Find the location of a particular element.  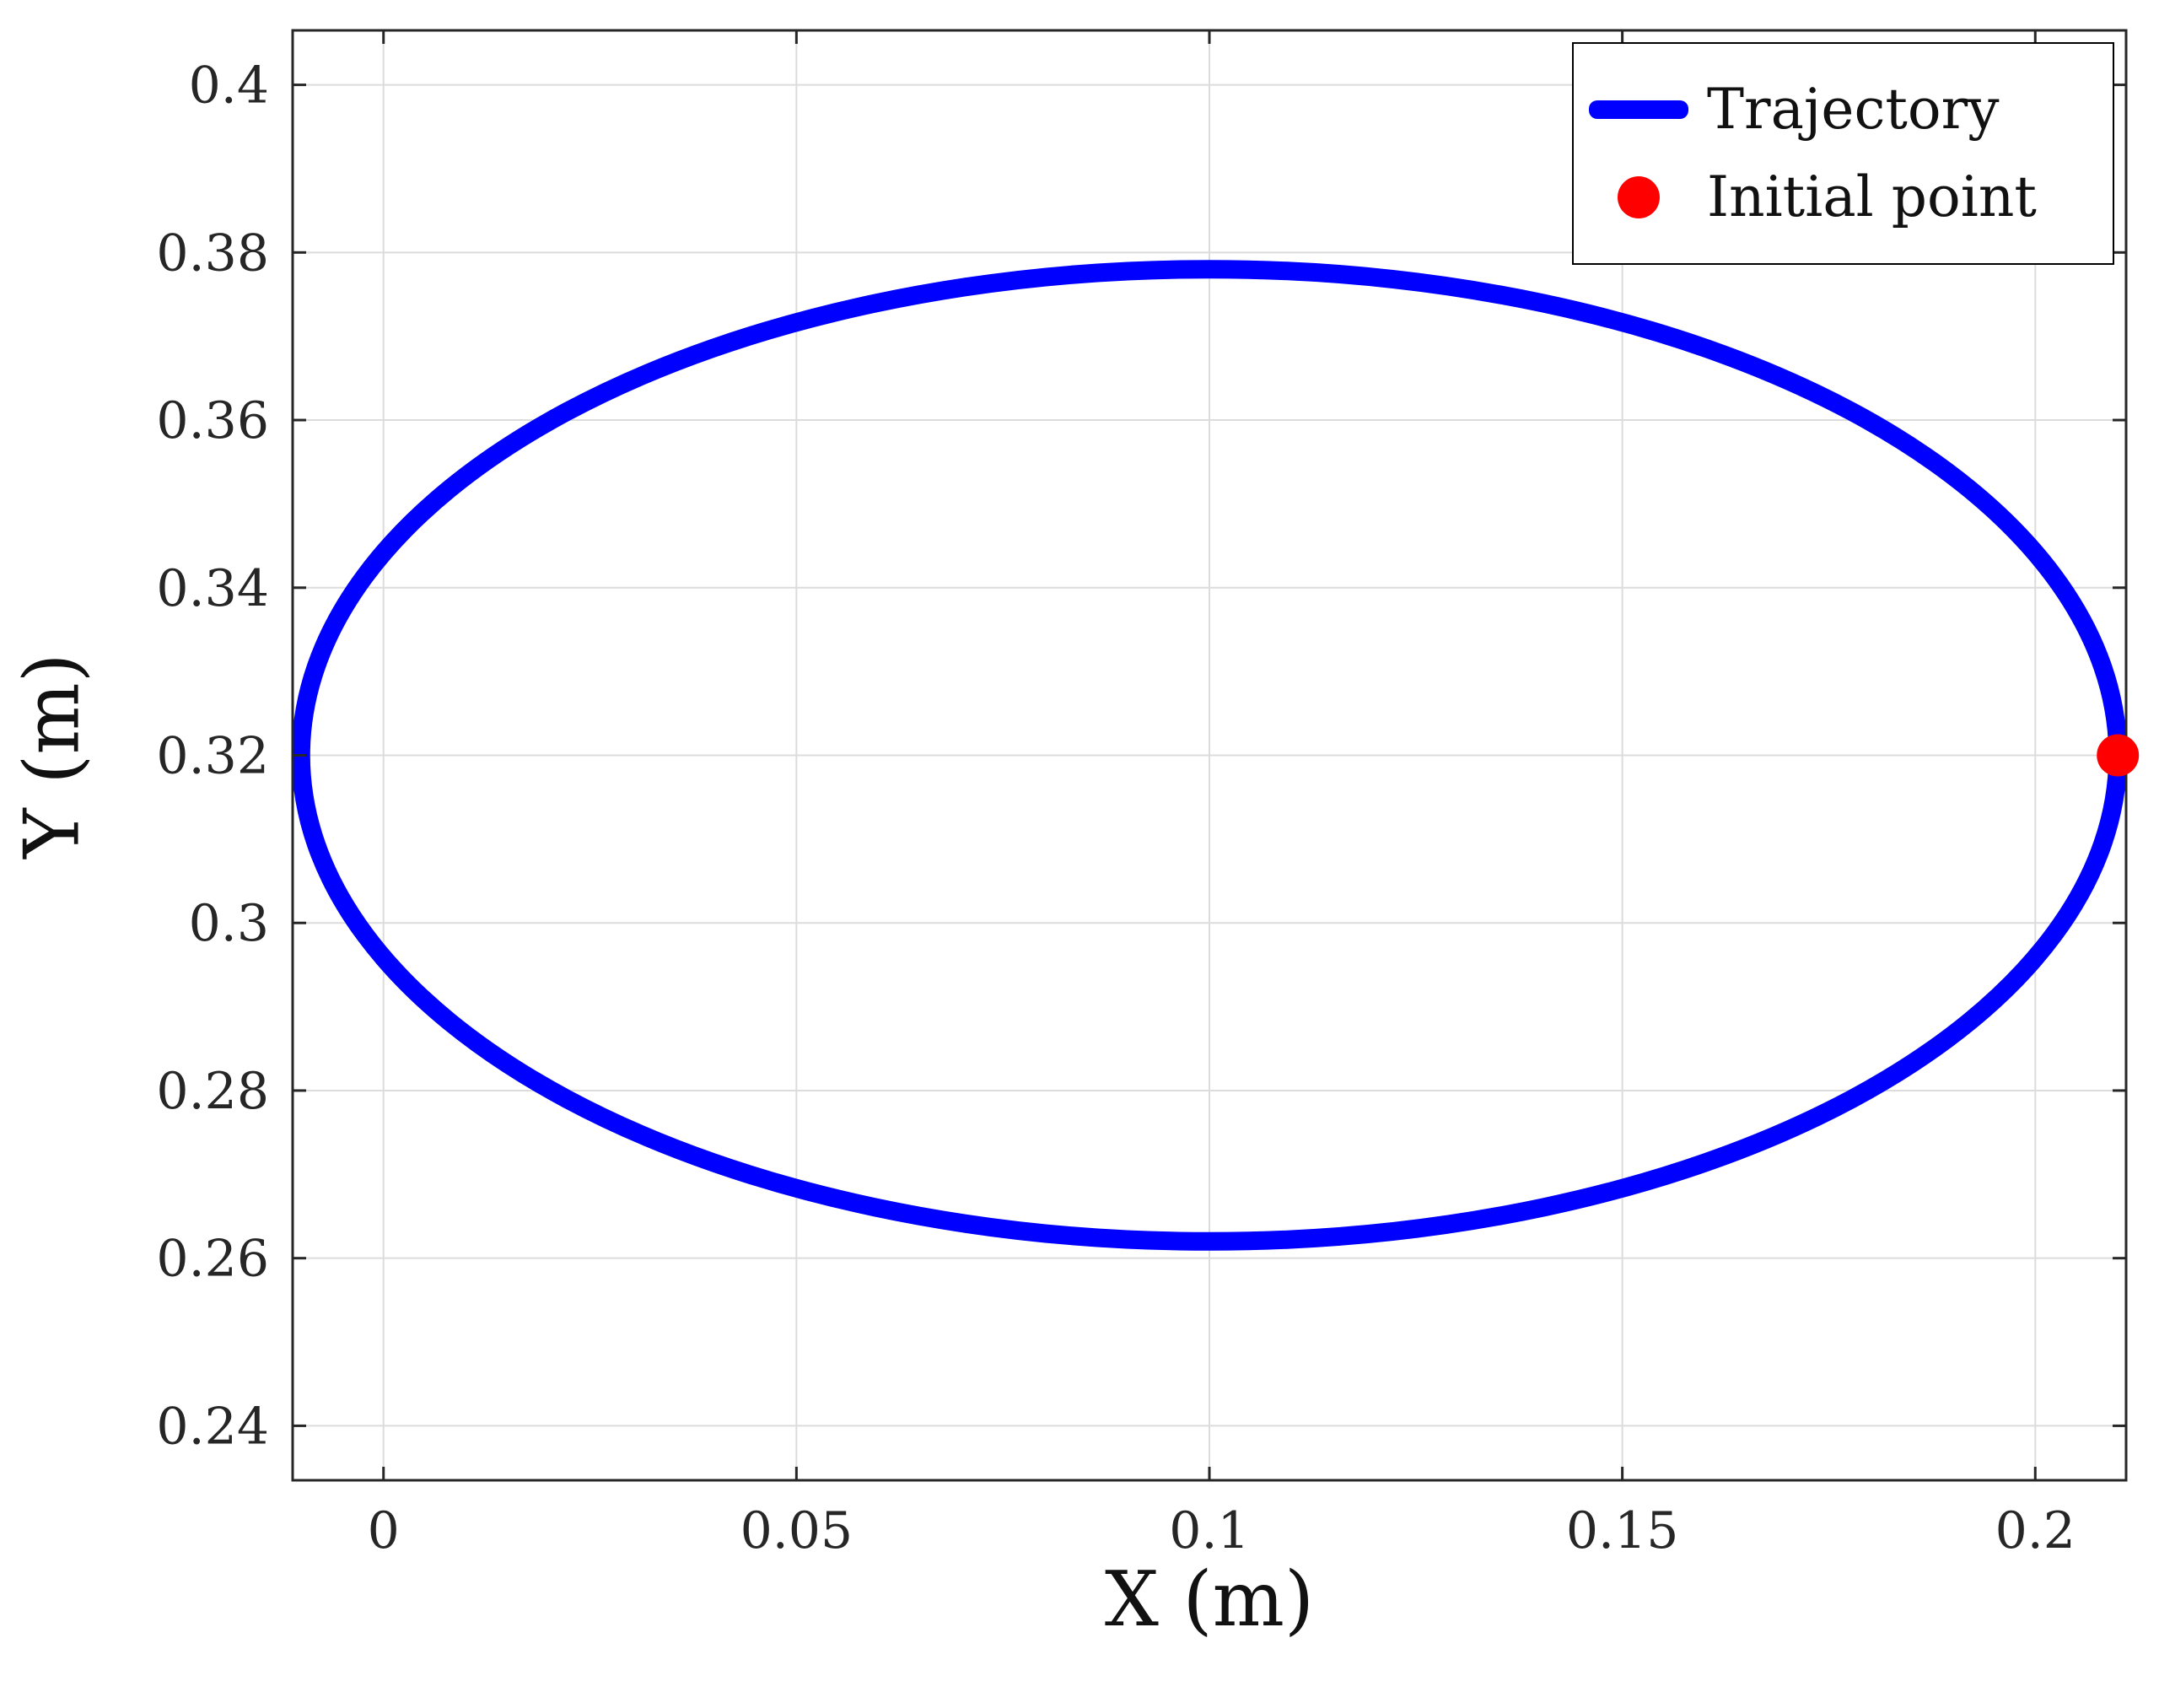

legend-item-trajectory: Trajectory is located at coordinates (1846, 109).